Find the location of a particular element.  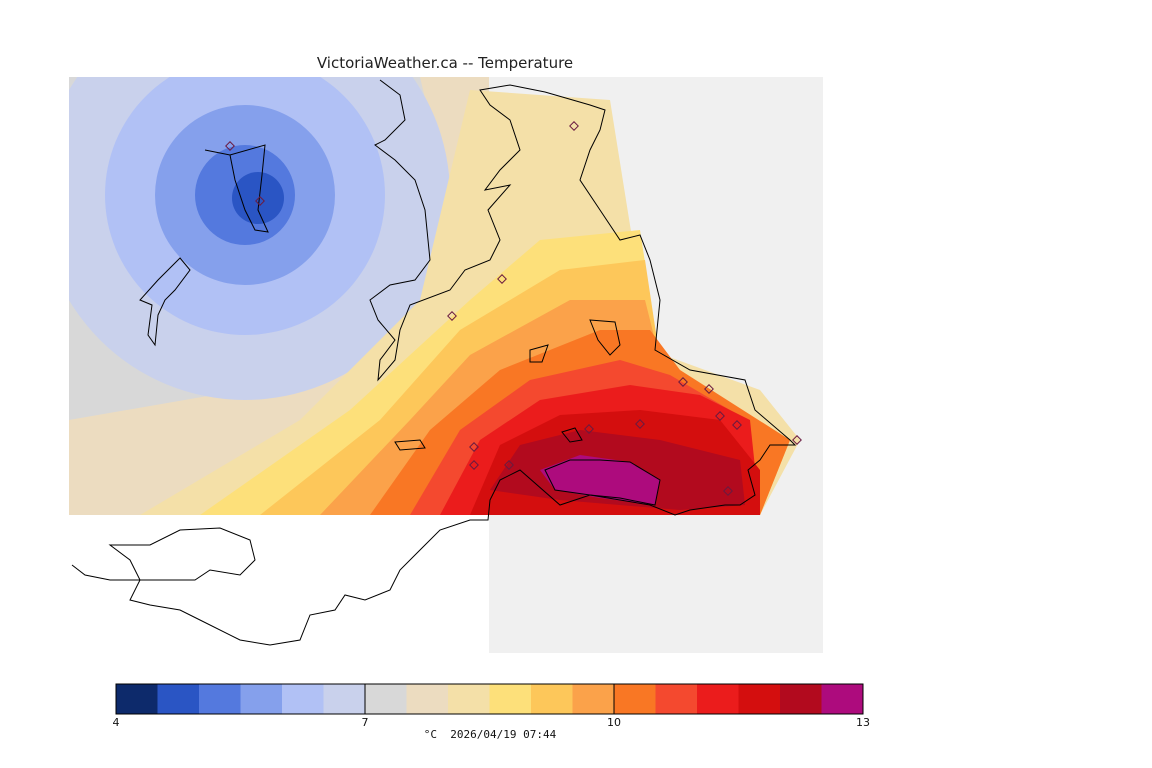

timestamp: 2026/04/19 07:44 is located at coordinates (503, 734).